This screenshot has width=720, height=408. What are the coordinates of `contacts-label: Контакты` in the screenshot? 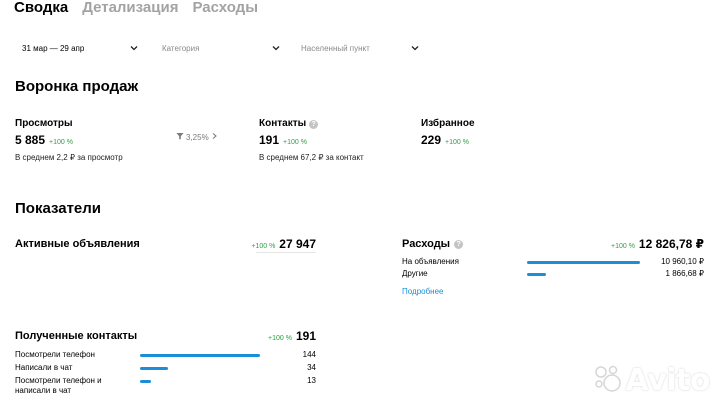 It's located at (283, 123).